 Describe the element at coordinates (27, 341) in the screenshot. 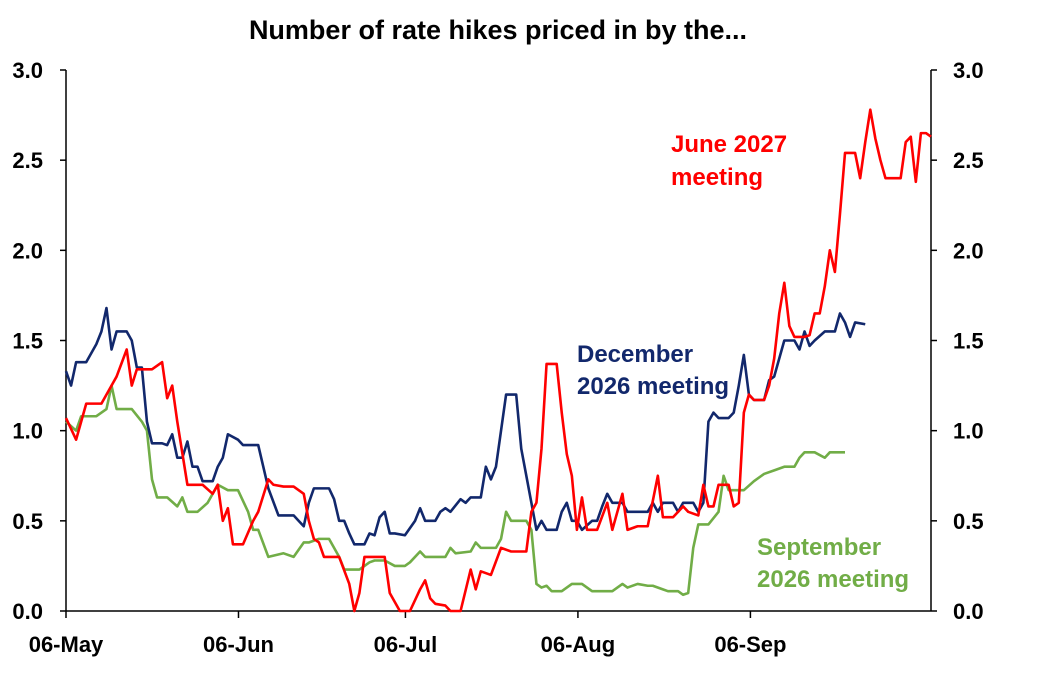

I see `y-tick-label-left: 1.5` at that location.